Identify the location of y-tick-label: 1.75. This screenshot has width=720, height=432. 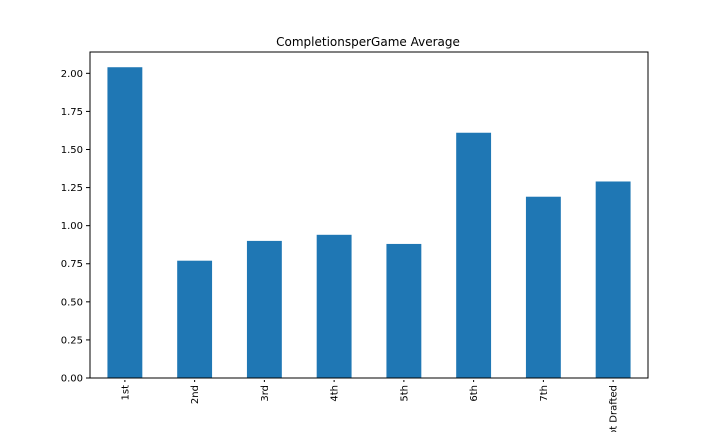
(72, 112).